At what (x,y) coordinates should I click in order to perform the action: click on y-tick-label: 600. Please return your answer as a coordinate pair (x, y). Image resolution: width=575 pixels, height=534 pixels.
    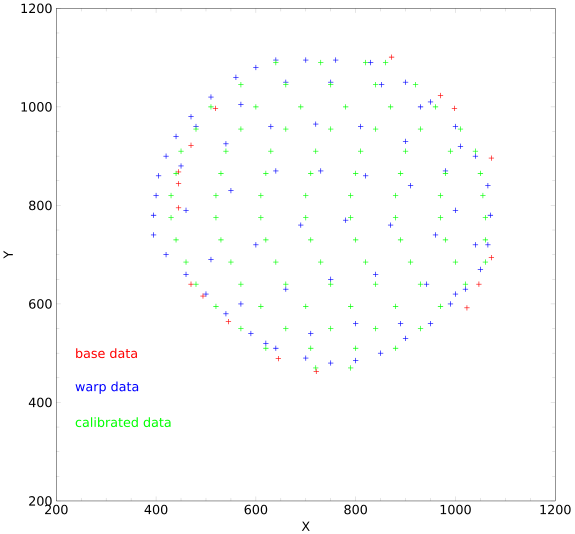
    Looking at the image, I should click on (40, 303).